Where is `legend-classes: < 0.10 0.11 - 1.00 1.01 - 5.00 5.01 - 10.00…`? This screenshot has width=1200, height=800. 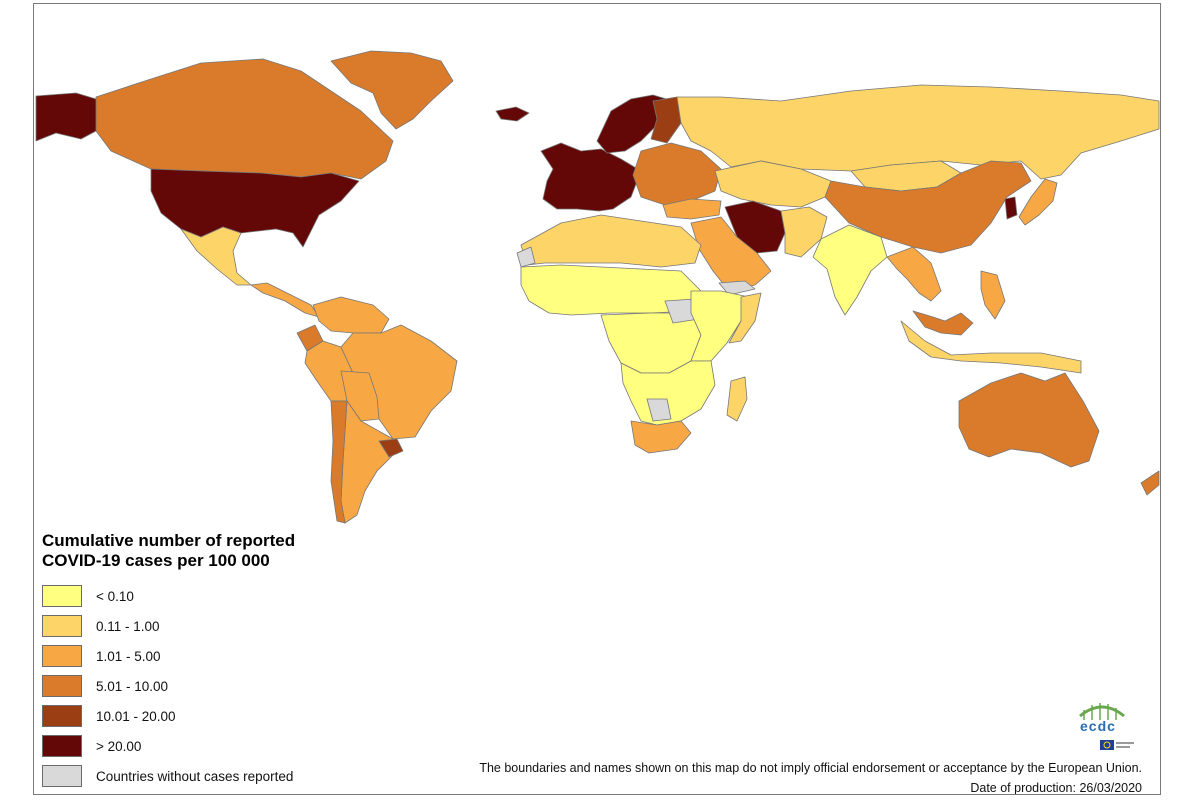 legend-classes: < 0.10 0.11 - 1.00 1.01 - 5.00 5.01 - 10.00… is located at coordinates (212, 686).